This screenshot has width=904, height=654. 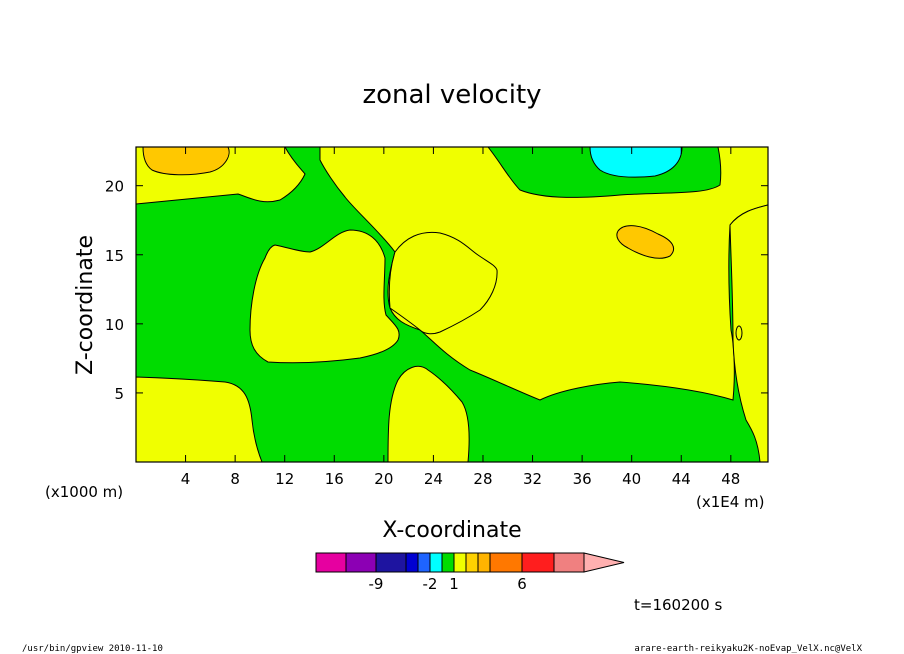 I want to click on orange-region-top-left, so click(x=186, y=161).